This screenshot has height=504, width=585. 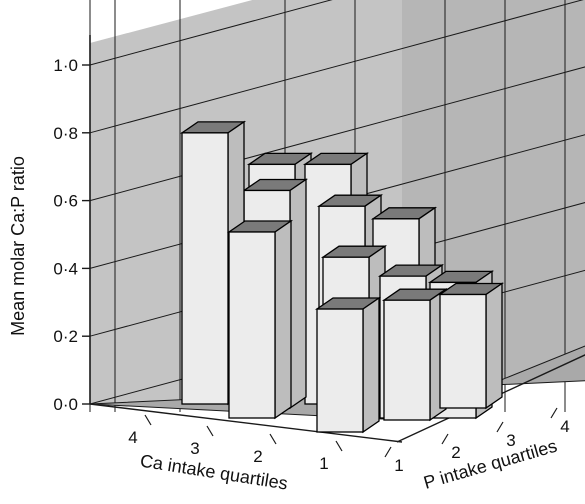 I want to click on y-tick-label: 0·8, so click(x=65, y=133).